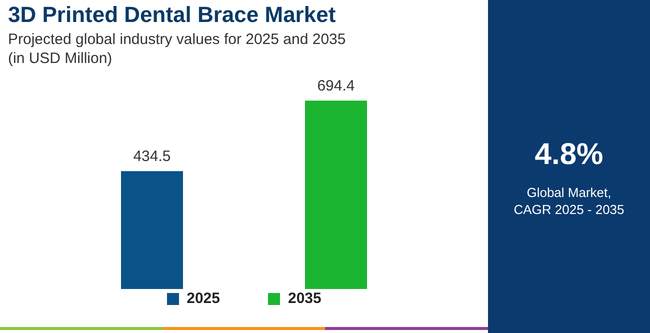  Describe the element at coordinates (172, 15) in the screenshot. I see `chart-title: 3D Printed Dental Brace Market` at that location.